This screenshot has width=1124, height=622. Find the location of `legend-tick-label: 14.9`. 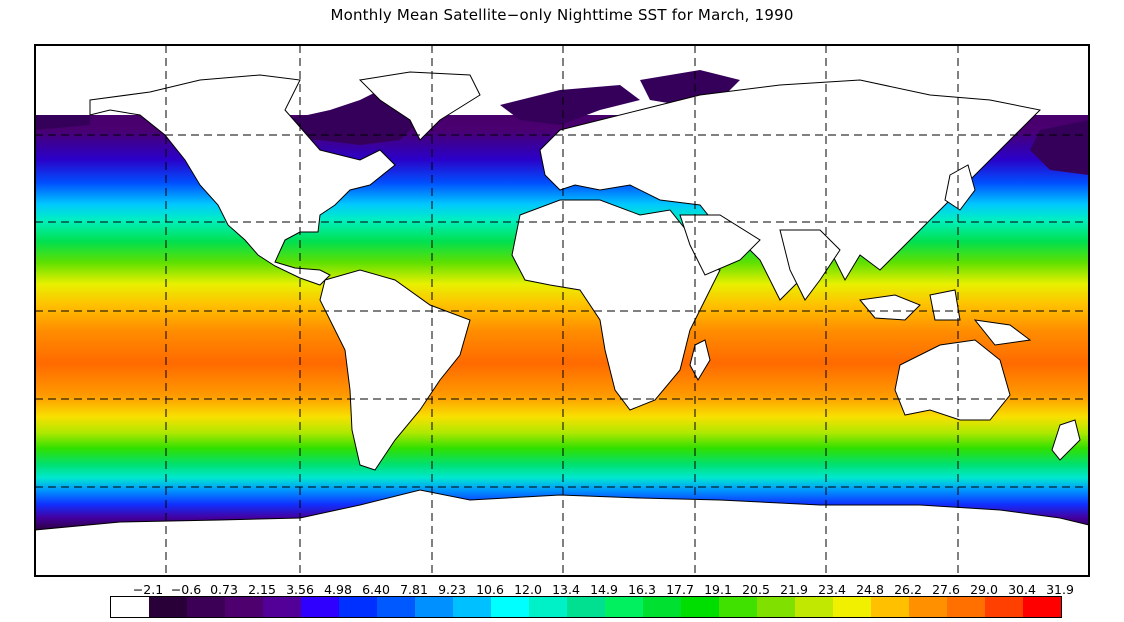

legend-tick-label: 14.9 is located at coordinates (604, 589).